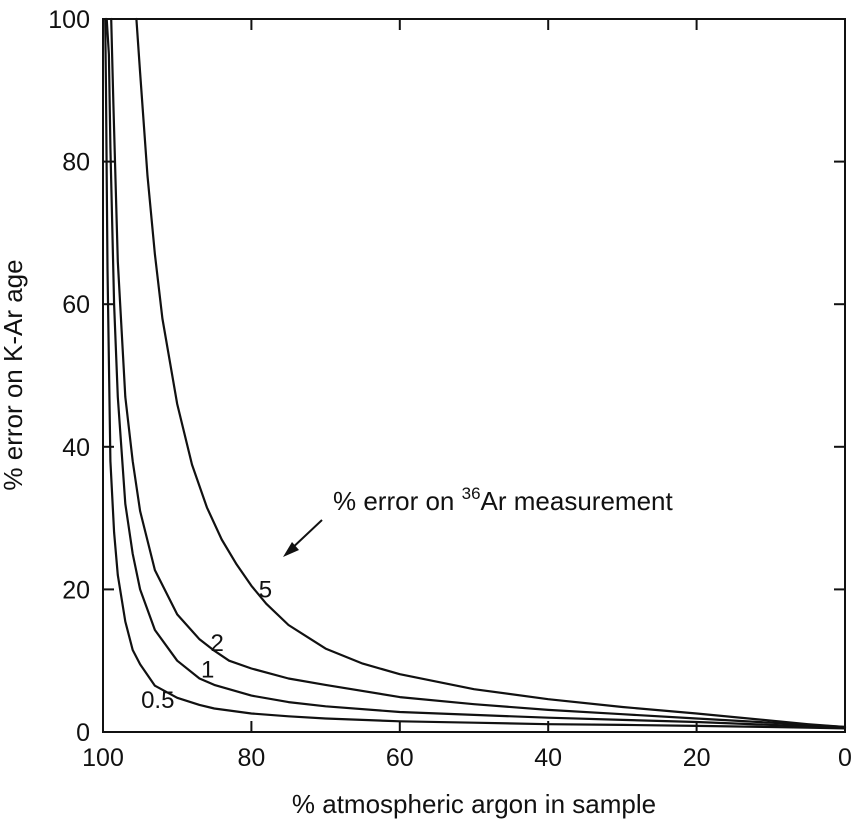  What do you see at coordinates (251, 758) in the screenshot?
I see `x-tick-label: 80` at bounding box center [251, 758].